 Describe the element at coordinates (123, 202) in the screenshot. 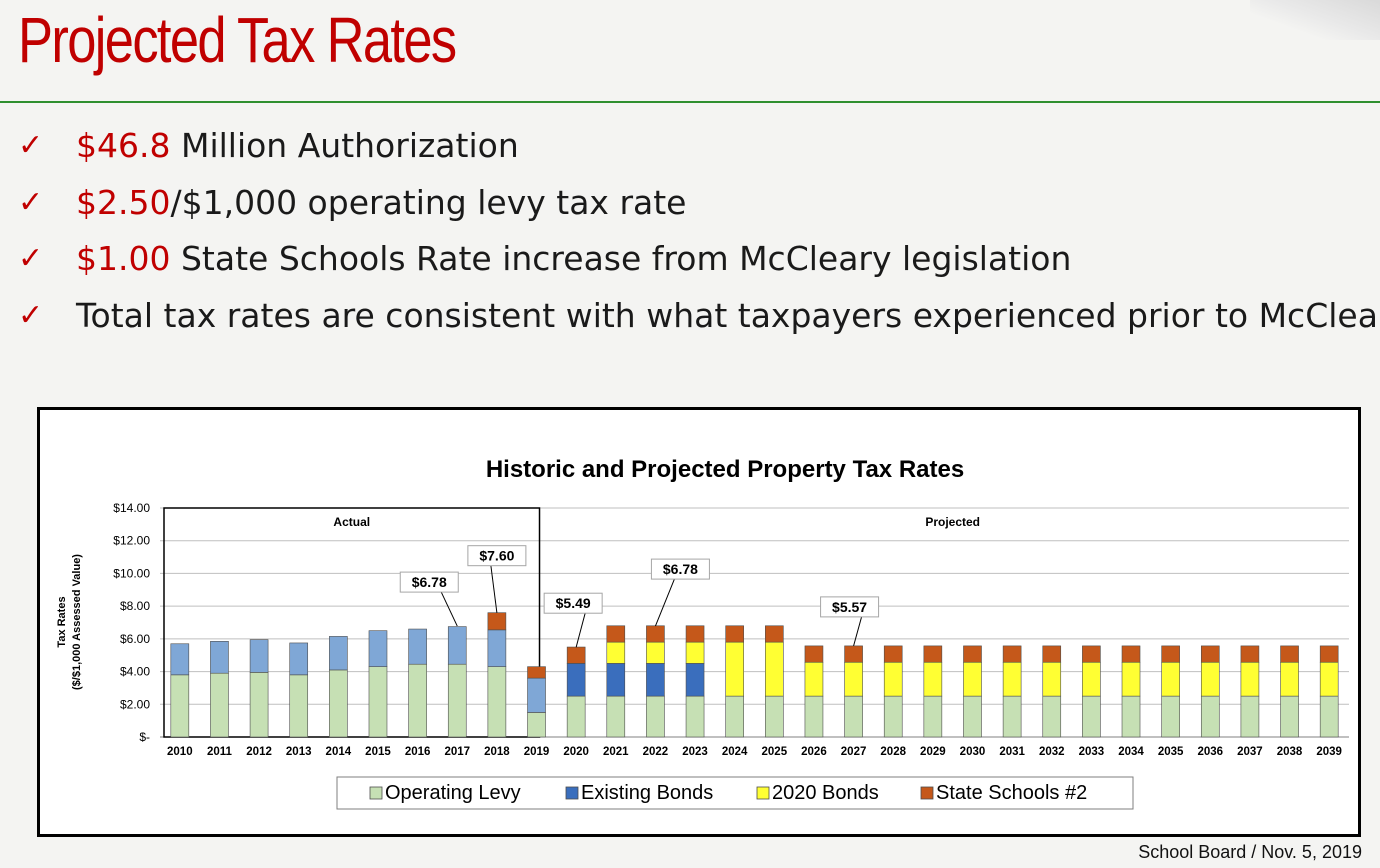

I see `bullet-highlight: $2.50` at that location.